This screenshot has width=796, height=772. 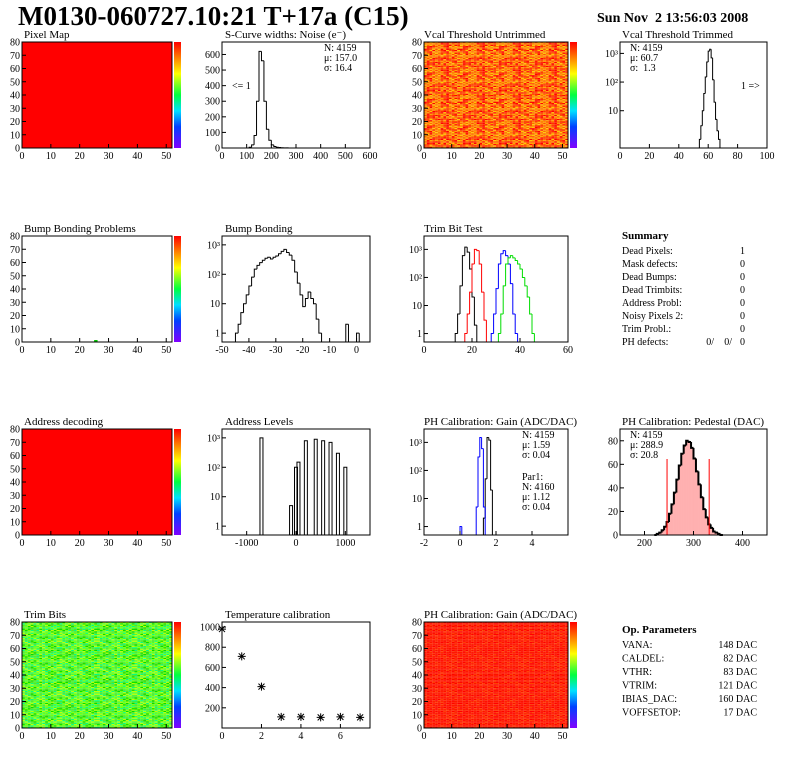 I want to click on stat-line: σ: 16.4, so click(x=338, y=68).